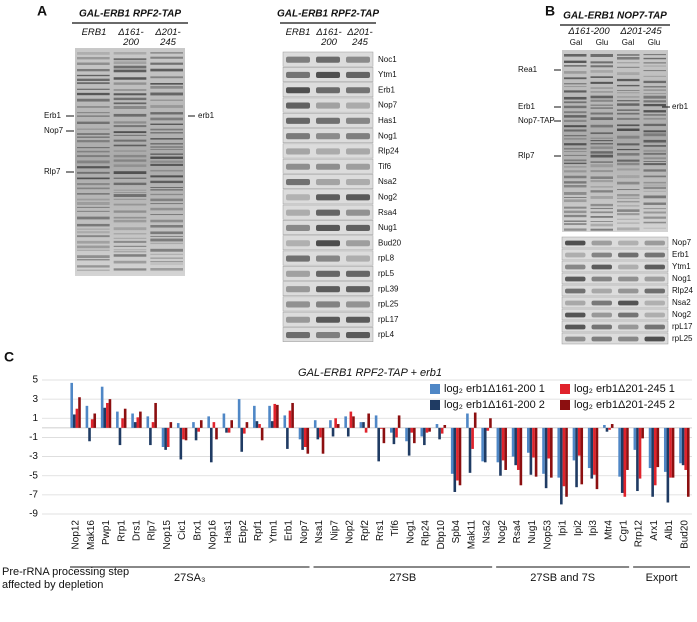 The width and height of the screenshot is (697, 622). Describe the element at coordinates (387, 59) in the screenshot. I see `blot-label: Noc1` at that location.